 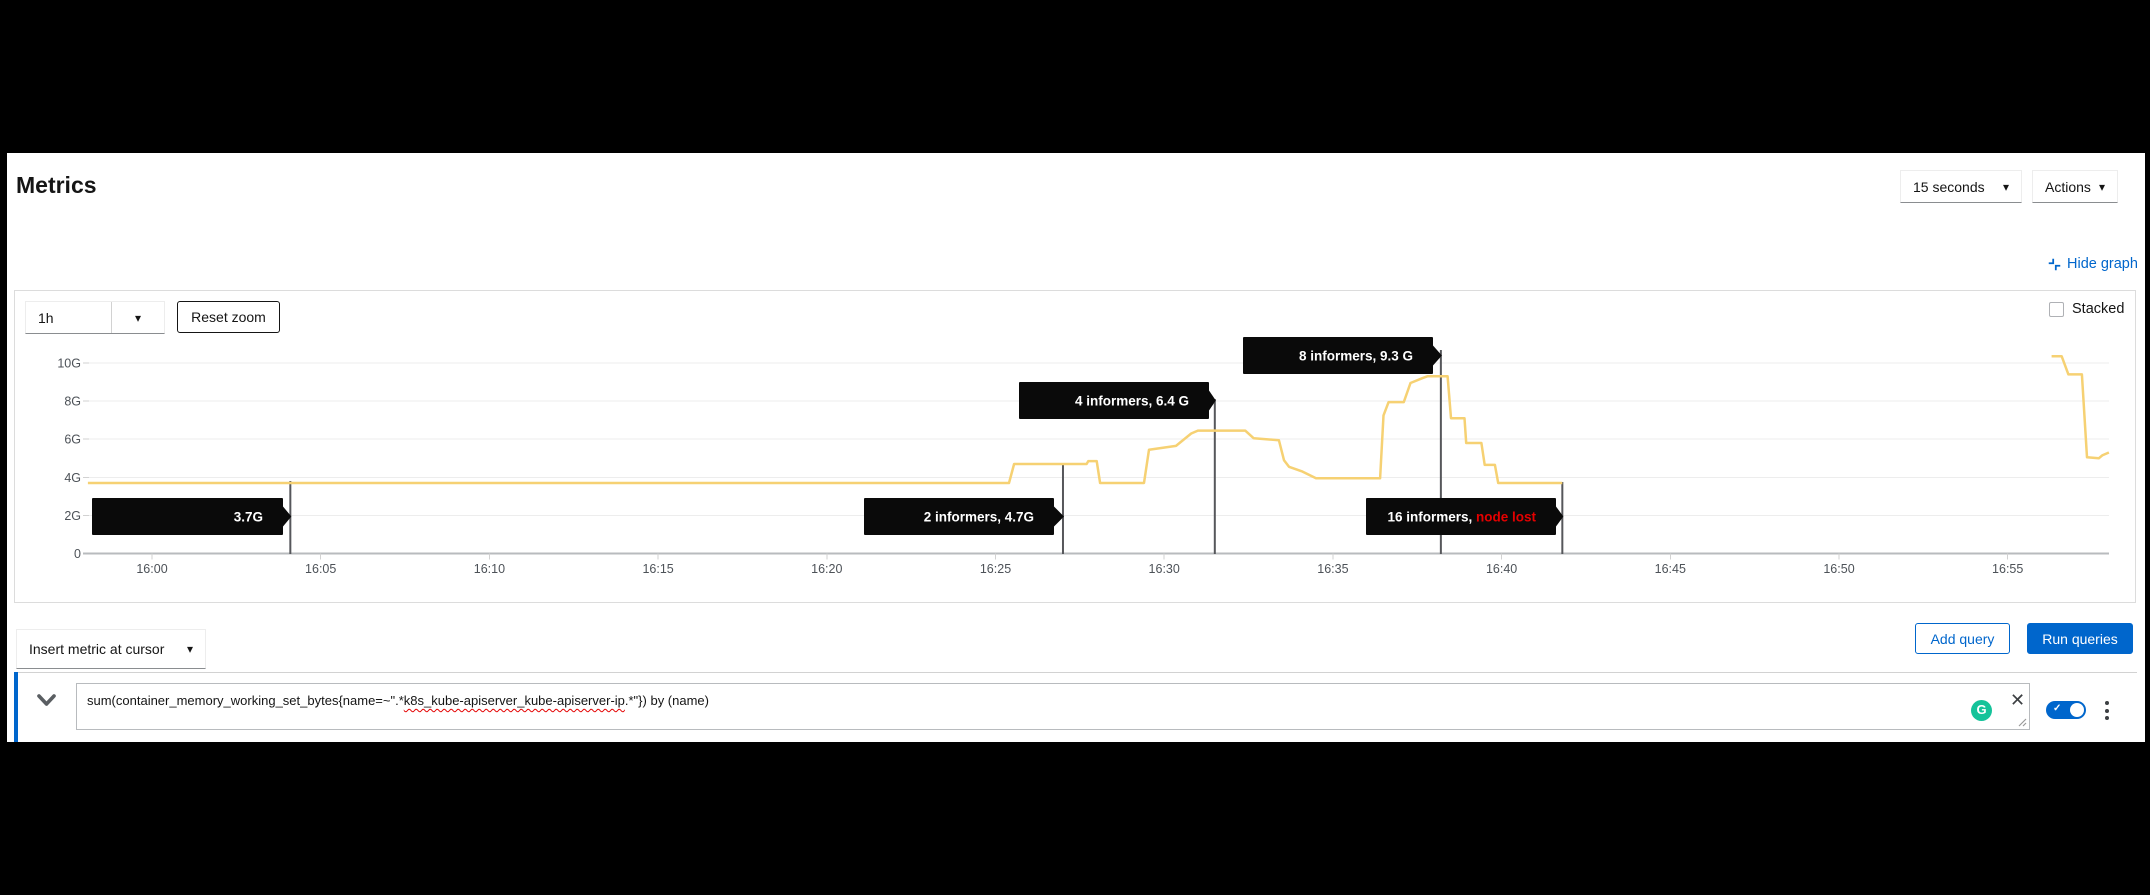 I want to click on y-tick-label: 0, so click(x=77, y=554).